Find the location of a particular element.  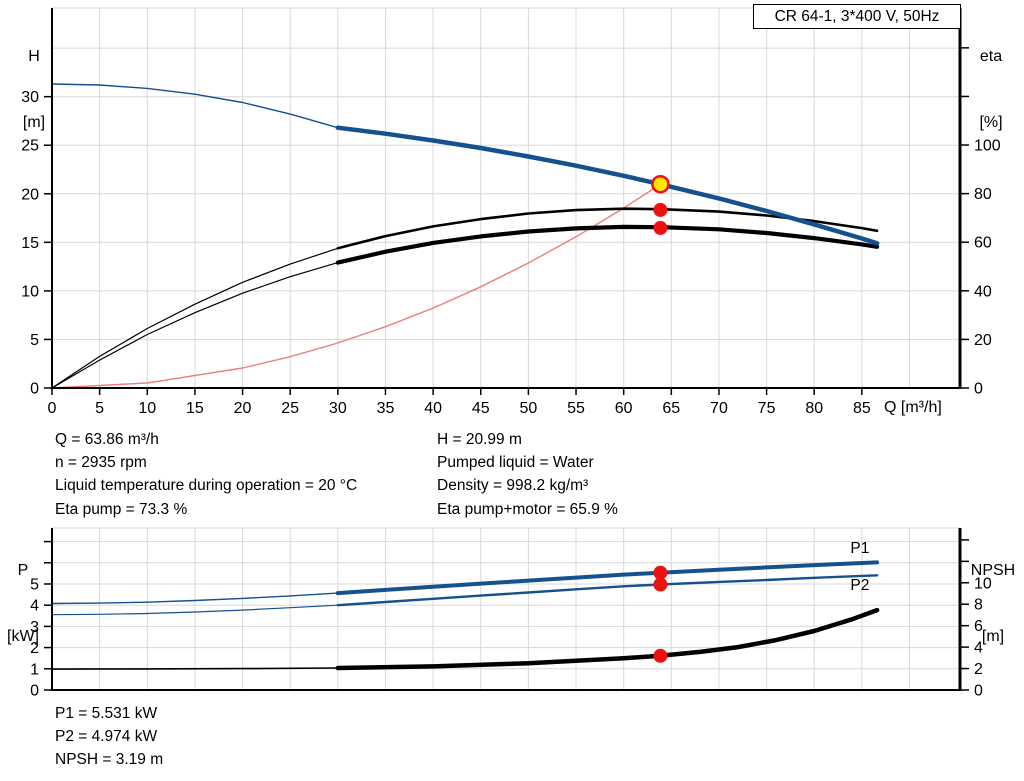

p1-curve is located at coordinates (465, 582).